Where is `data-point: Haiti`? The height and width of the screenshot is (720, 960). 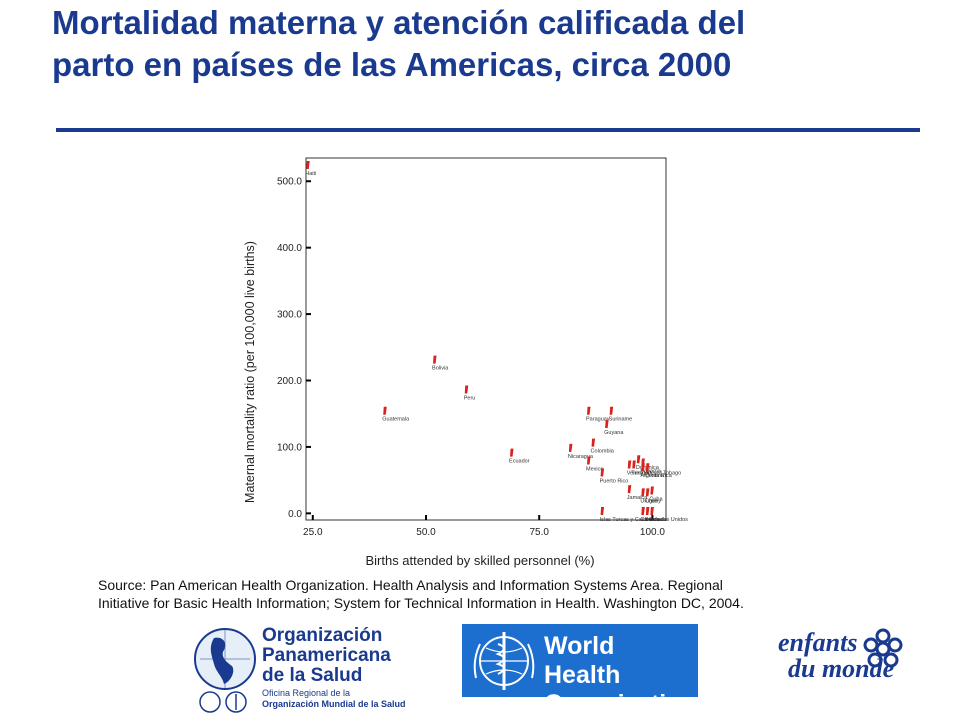 data-point: Haiti is located at coordinates (310, 168).